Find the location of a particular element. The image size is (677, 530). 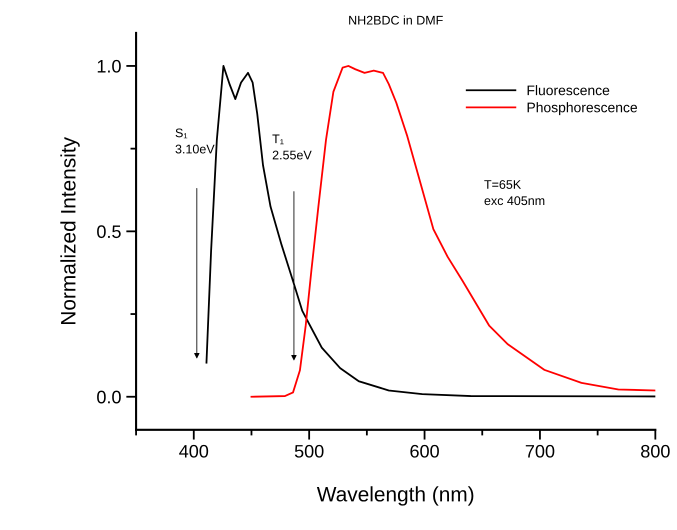

x-tick-label: 700 is located at coordinates (540, 451).